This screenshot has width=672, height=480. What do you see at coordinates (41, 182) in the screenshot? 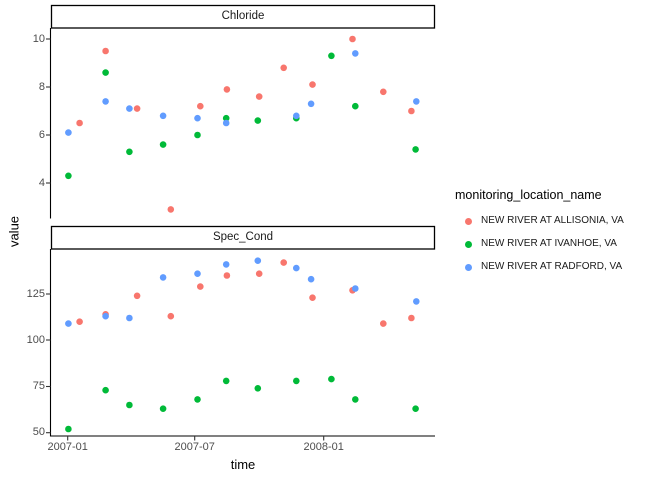
I see `y-tick-label: 4` at bounding box center [41, 182].